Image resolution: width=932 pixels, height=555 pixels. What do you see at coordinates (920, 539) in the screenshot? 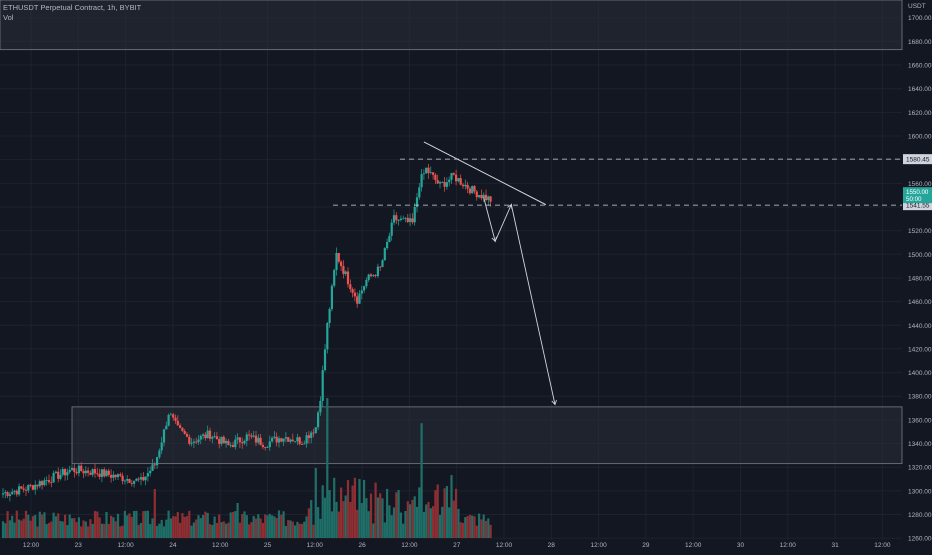
I see `y-tick-label: 1260.00` at bounding box center [920, 539].